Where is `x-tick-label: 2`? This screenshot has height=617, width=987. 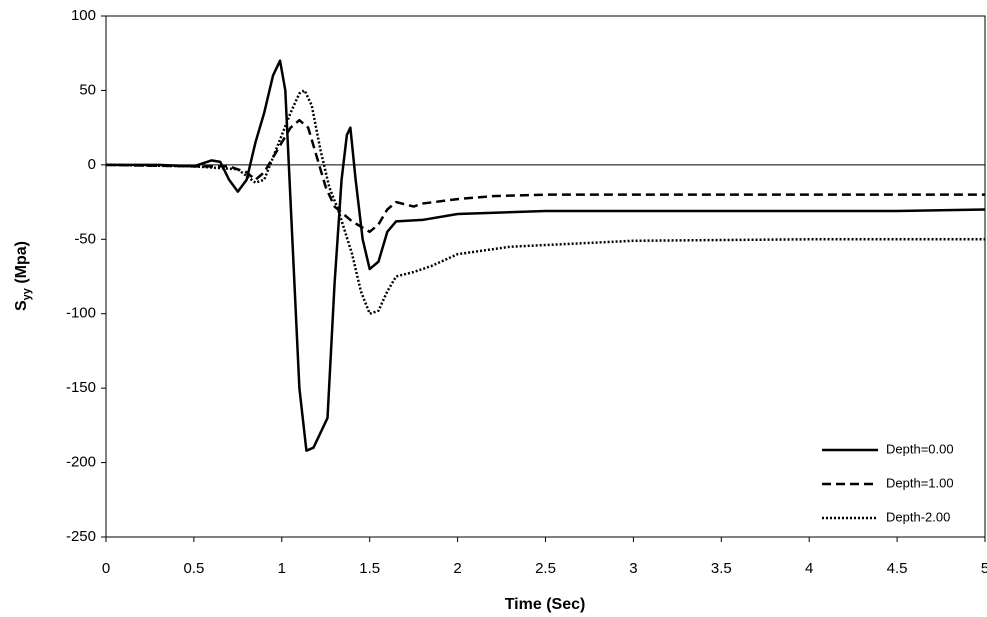
x-tick-label: 2 is located at coordinates (457, 568).